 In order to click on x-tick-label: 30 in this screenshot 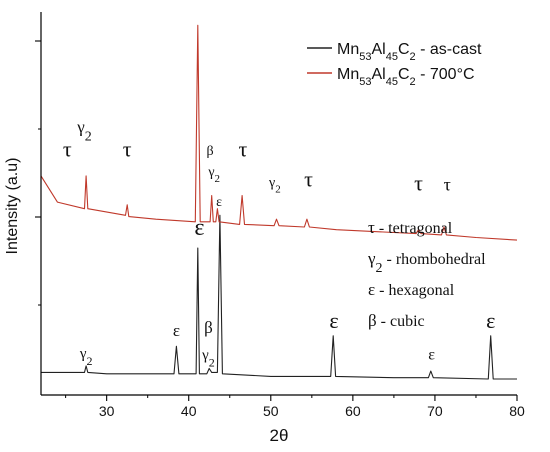, I will do `click(107, 411)`.